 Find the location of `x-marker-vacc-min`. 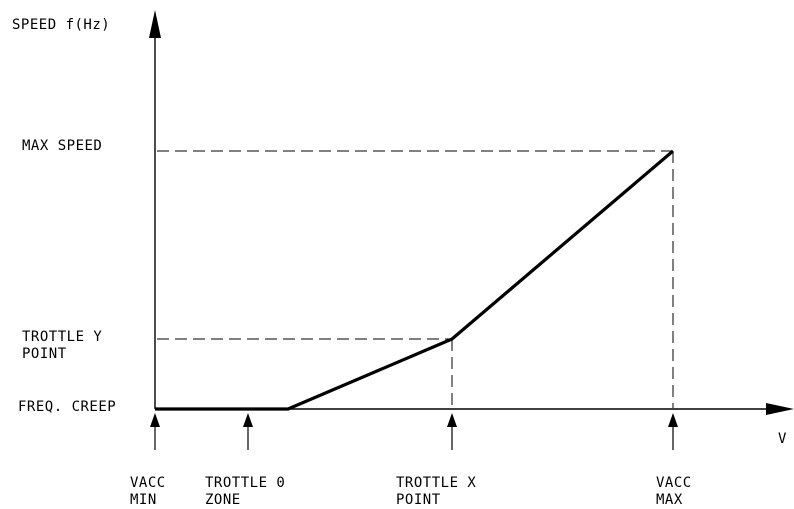

x-marker-vacc-min is located at coordinates (155, 431).